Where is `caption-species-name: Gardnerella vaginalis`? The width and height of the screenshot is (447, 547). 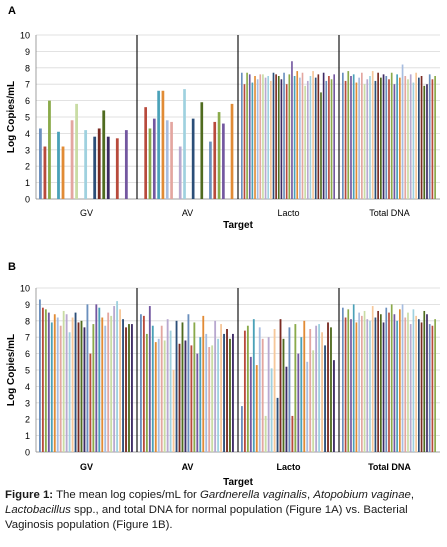
caption-species-name: Gardnerella vaginalis is located at coordinates (254, 495).